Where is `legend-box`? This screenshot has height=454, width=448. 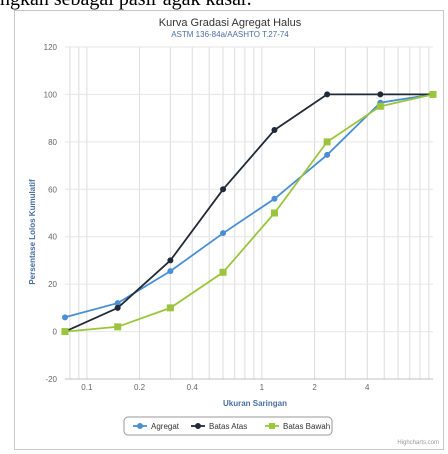
legend-box is located at coordinates (228, 426).